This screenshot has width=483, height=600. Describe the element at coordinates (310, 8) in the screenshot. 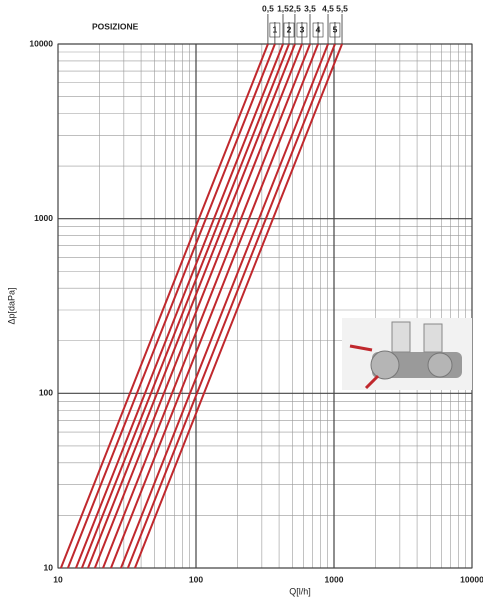

I see `position-label: 3,5` at that location.